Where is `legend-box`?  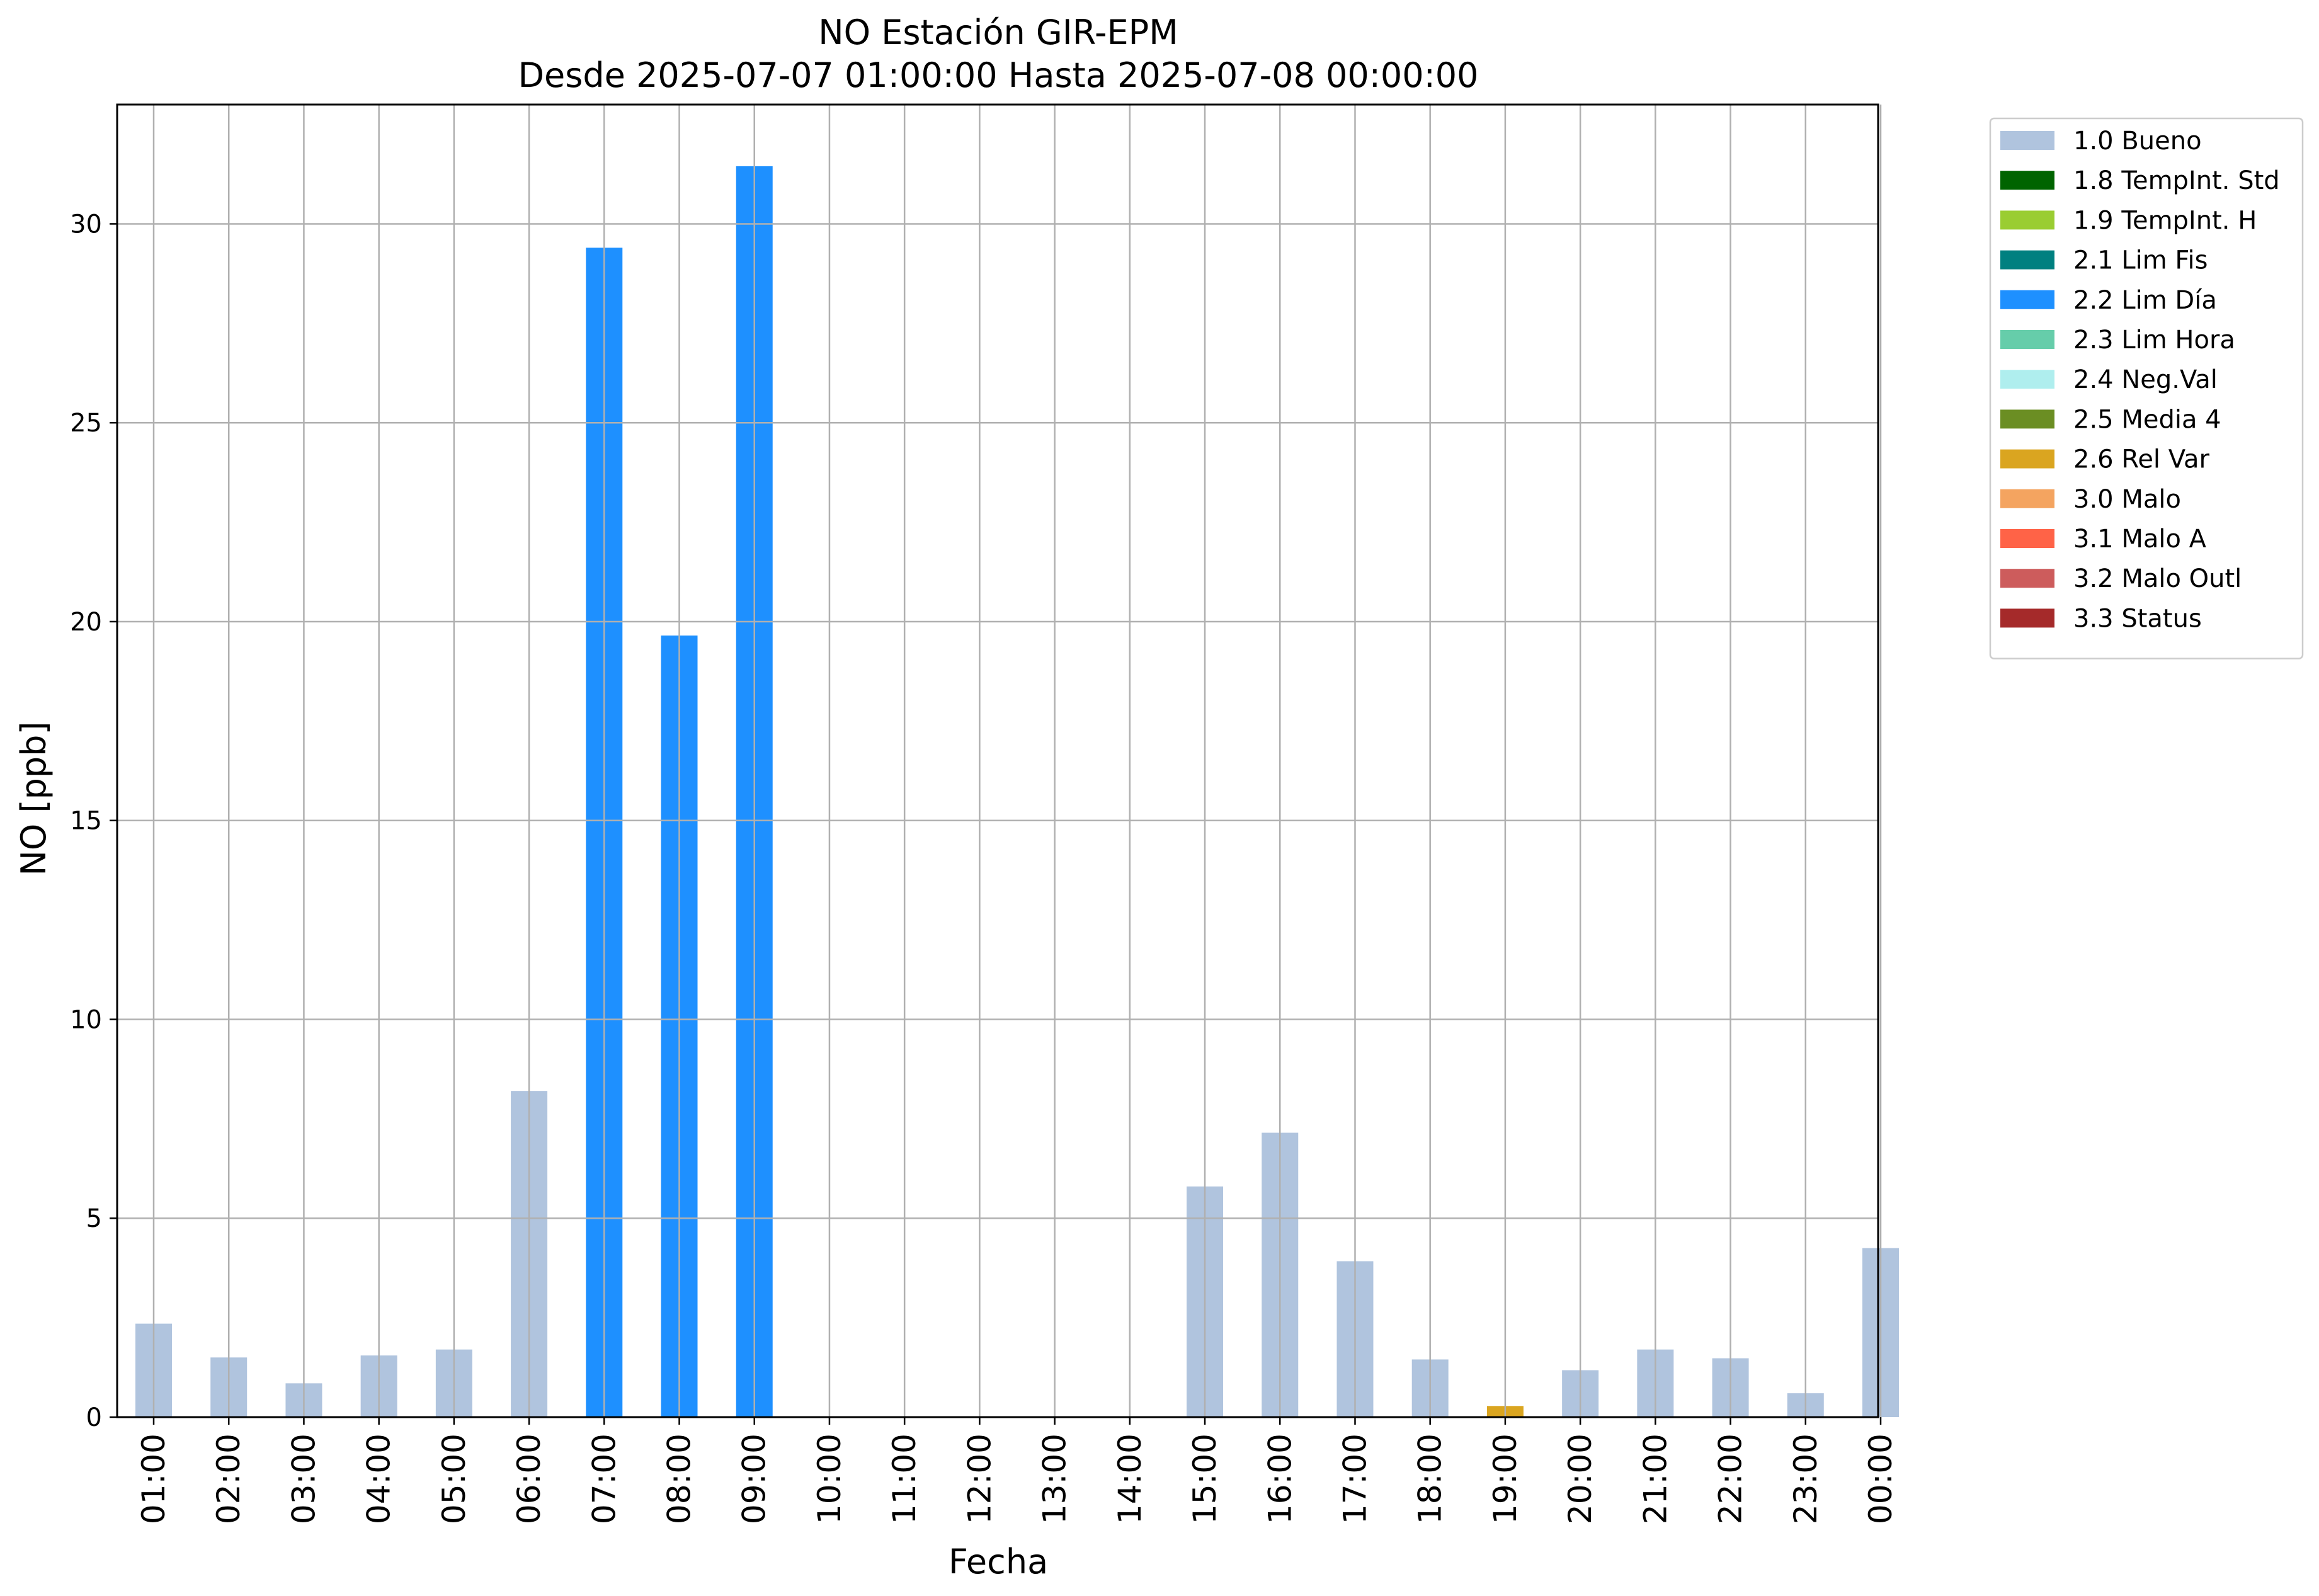
legend-box is located at coordinates (2146, 388).